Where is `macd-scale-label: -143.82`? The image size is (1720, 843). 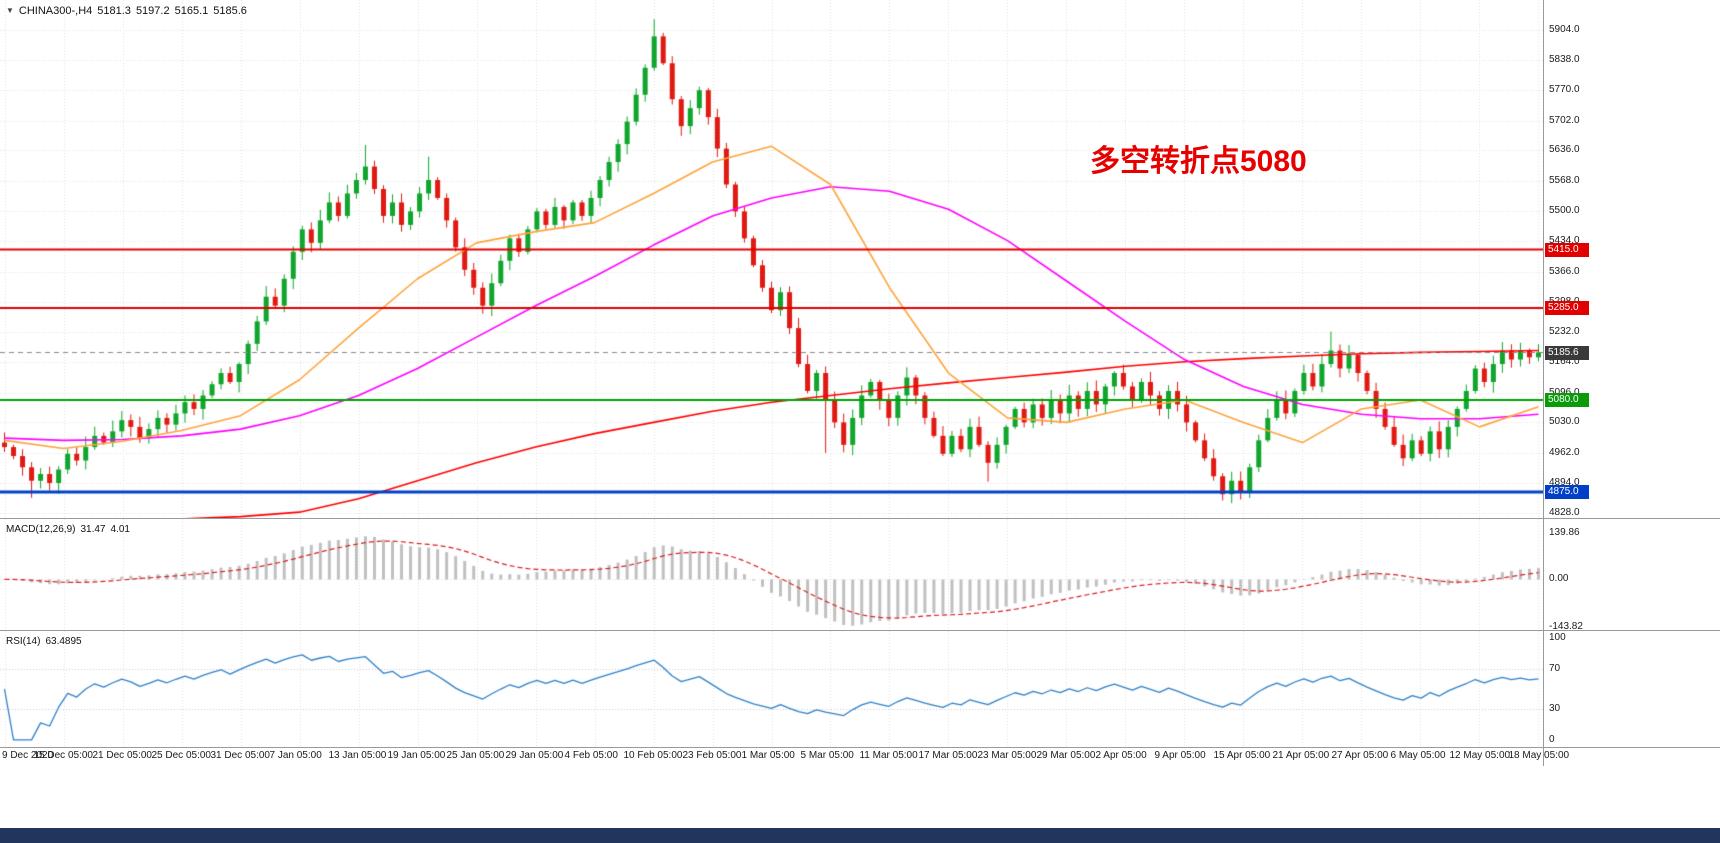 macd-scale-label: -143.82 is located at coordinates (1566, 626).